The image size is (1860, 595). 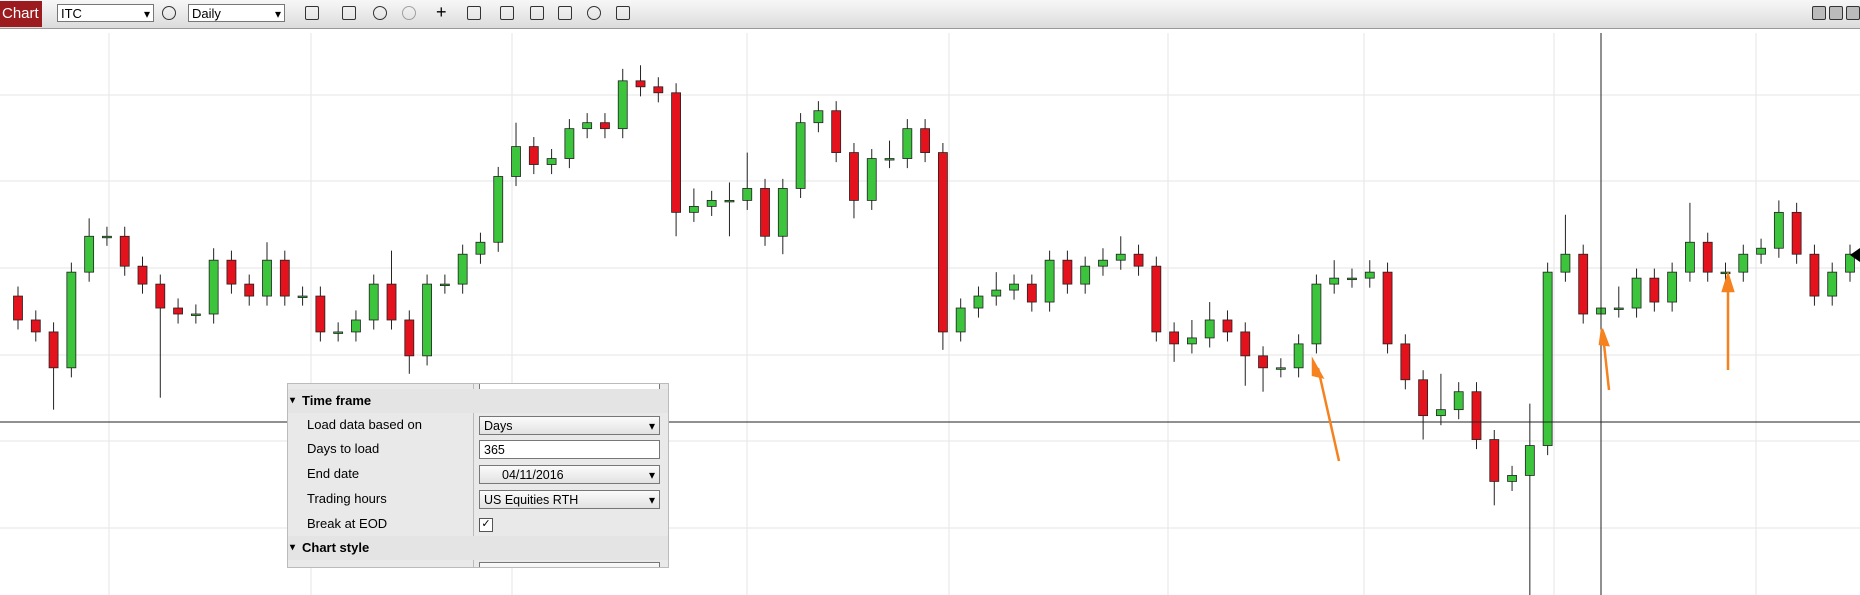 I want to click on toolbar: Chart ITC Daily +, so click(x=930, y=14).